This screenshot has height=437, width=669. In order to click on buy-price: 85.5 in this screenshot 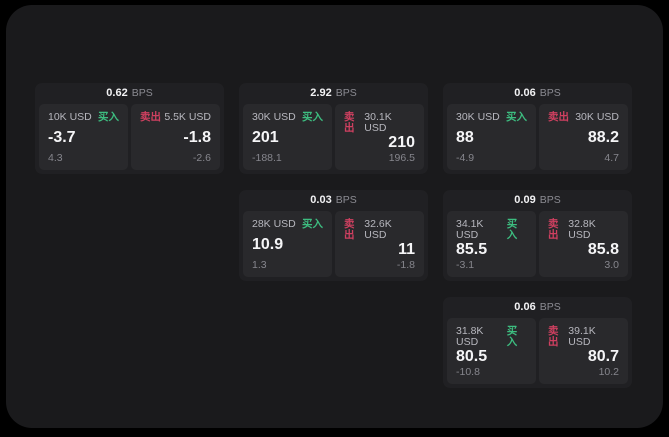, I will do `click(472, 249)`.